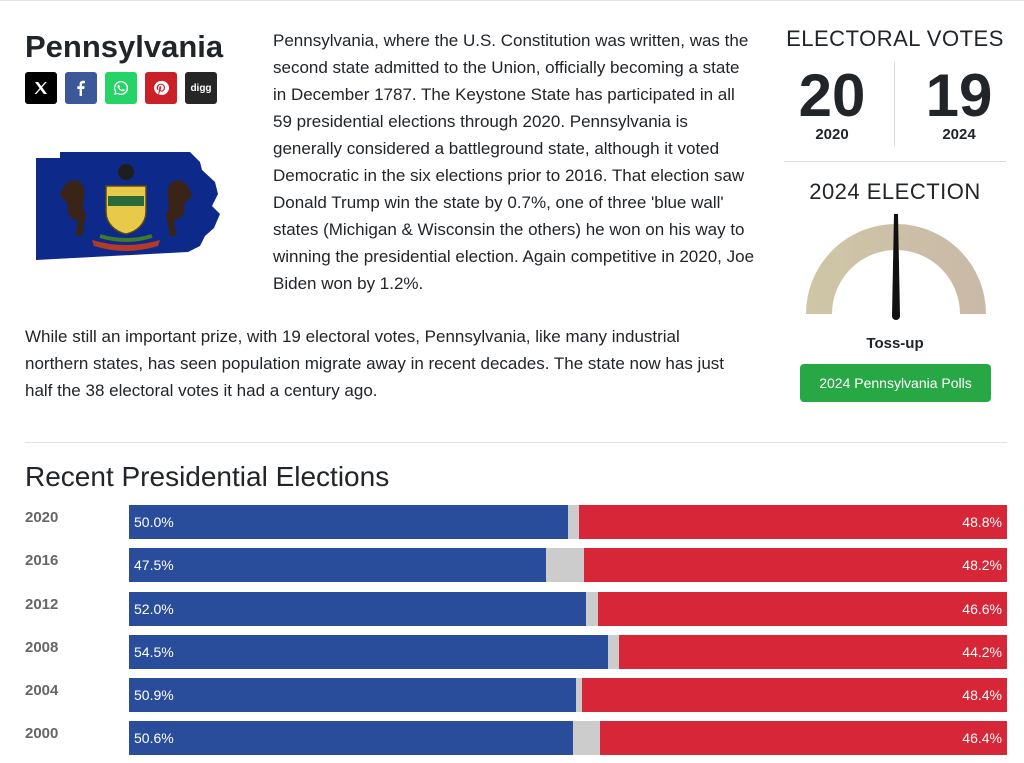  I want to click on shield, so click(126, 210).